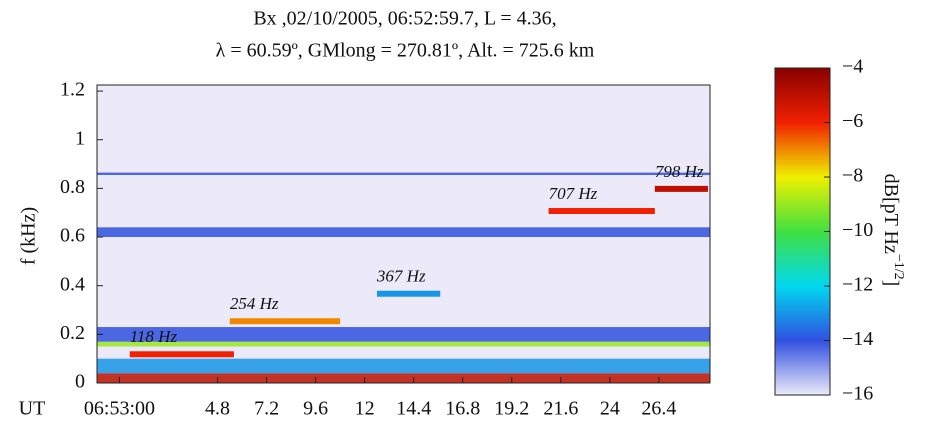  Describe the element at coordinates (857, 394) in the screenshot. I see `colorbar-tick-label: −16` at that location.